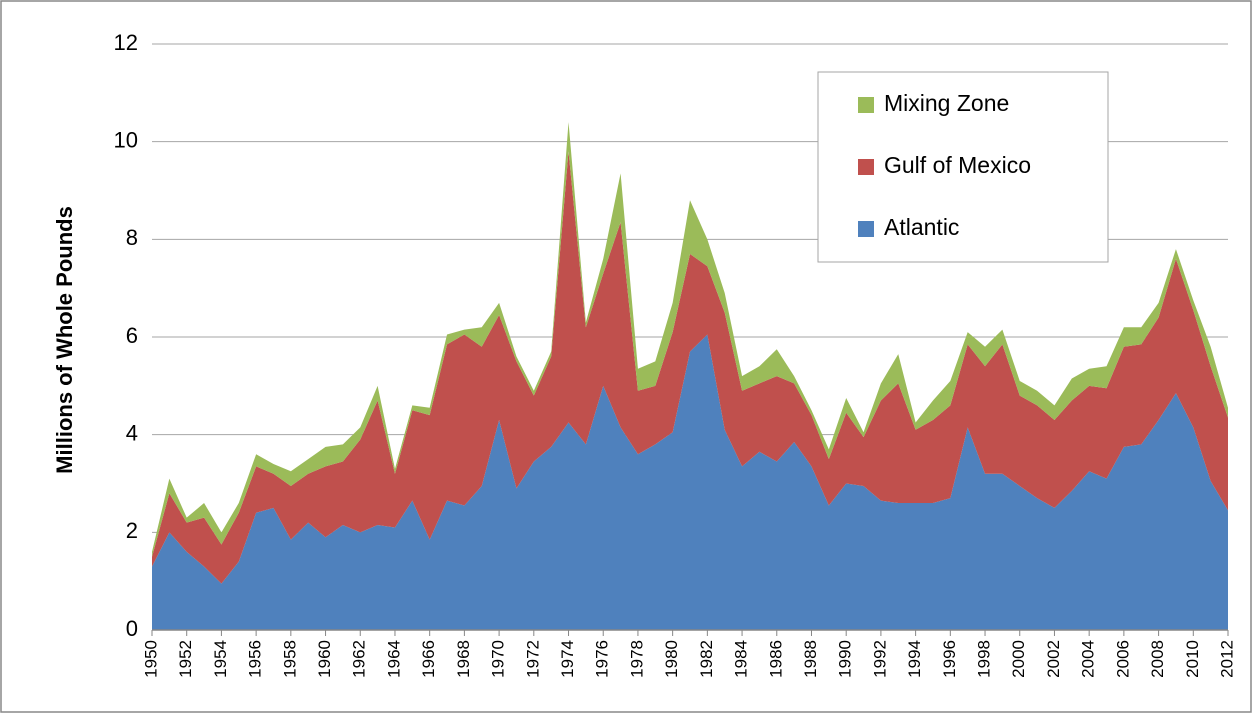 The height and width of the screenshot is (713, 1252). What do you see at coordinates (567, 659) in the screenshot?
I see `x-tick-label: 1974` at bounding box center [567, 659].